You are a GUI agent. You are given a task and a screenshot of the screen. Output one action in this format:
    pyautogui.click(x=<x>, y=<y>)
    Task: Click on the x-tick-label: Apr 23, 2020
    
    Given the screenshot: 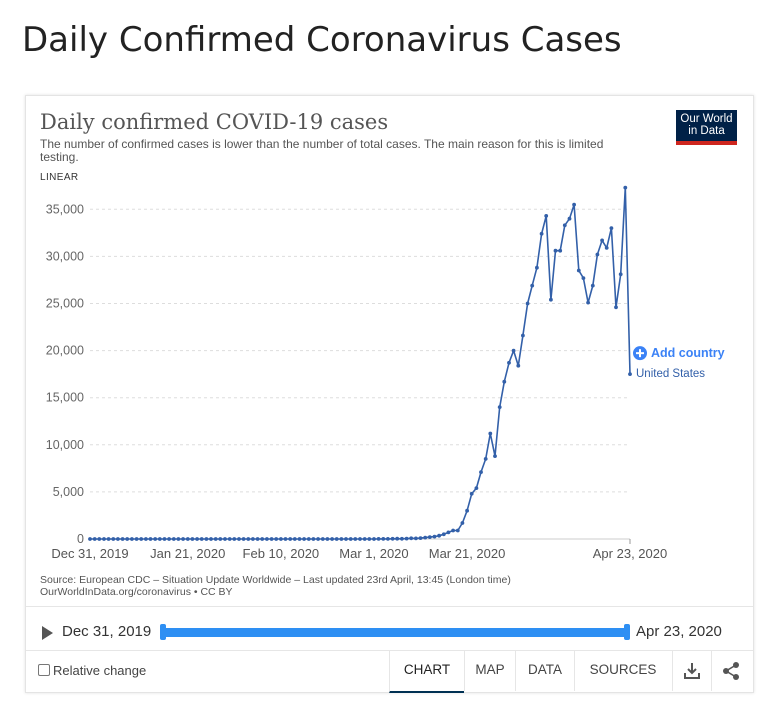 What is the action you would take?
    pyautogui.click(x=630, y=553)
    